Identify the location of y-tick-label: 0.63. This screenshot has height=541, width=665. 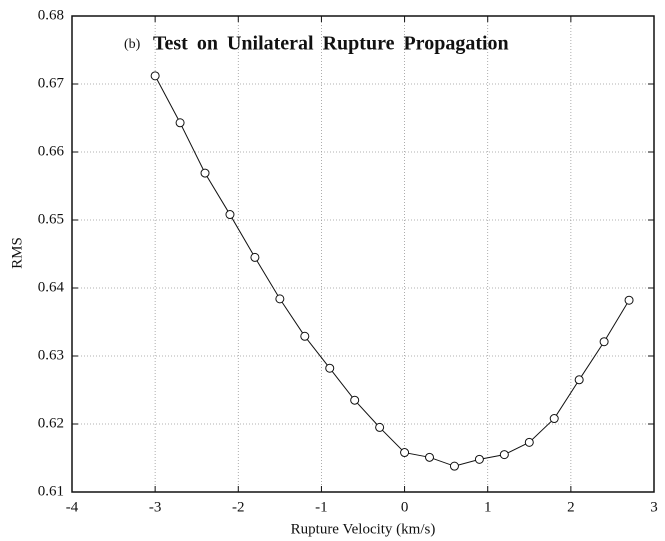
(51, 355).